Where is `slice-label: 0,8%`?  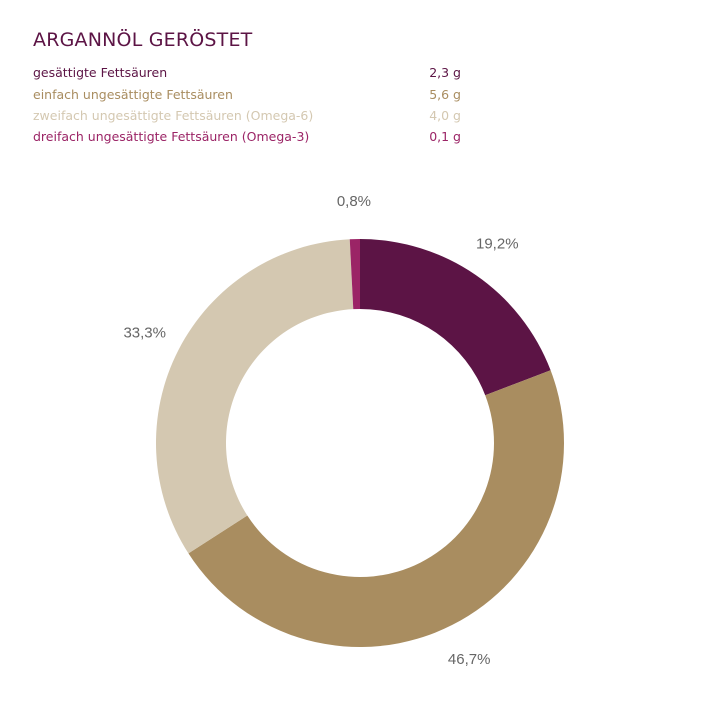
slice-label: 0,8% is located at coordinates (354, 201).